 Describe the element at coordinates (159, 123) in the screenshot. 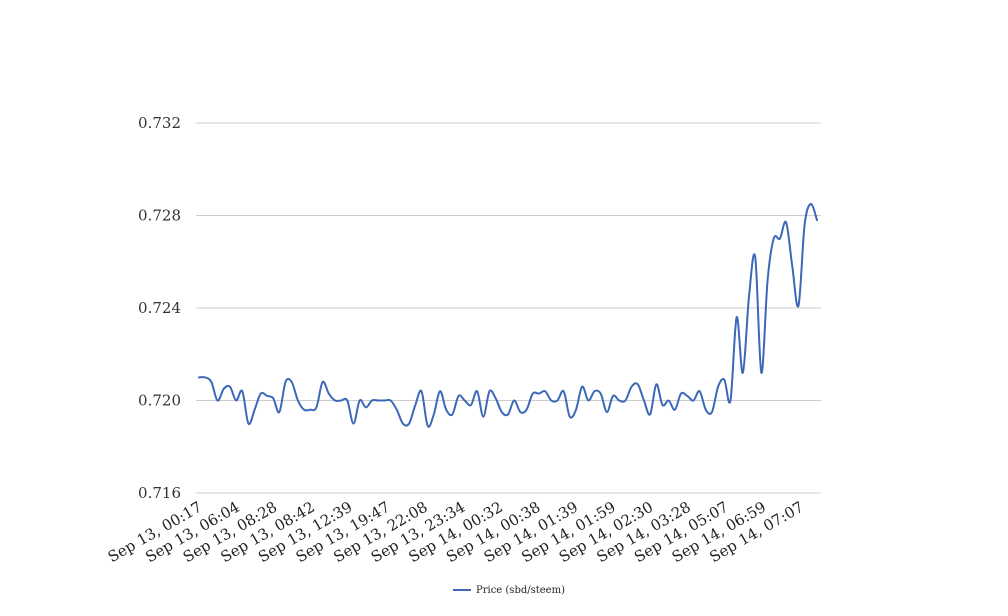

I see `y-tick-label: 0.732` at that location.